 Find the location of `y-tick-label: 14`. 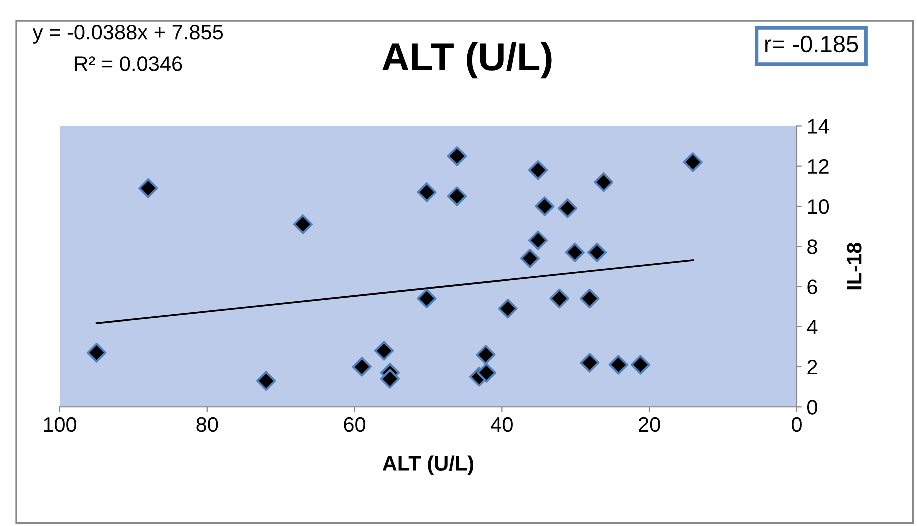

y-tick-label: 14 is located at coordinates (819, 126).